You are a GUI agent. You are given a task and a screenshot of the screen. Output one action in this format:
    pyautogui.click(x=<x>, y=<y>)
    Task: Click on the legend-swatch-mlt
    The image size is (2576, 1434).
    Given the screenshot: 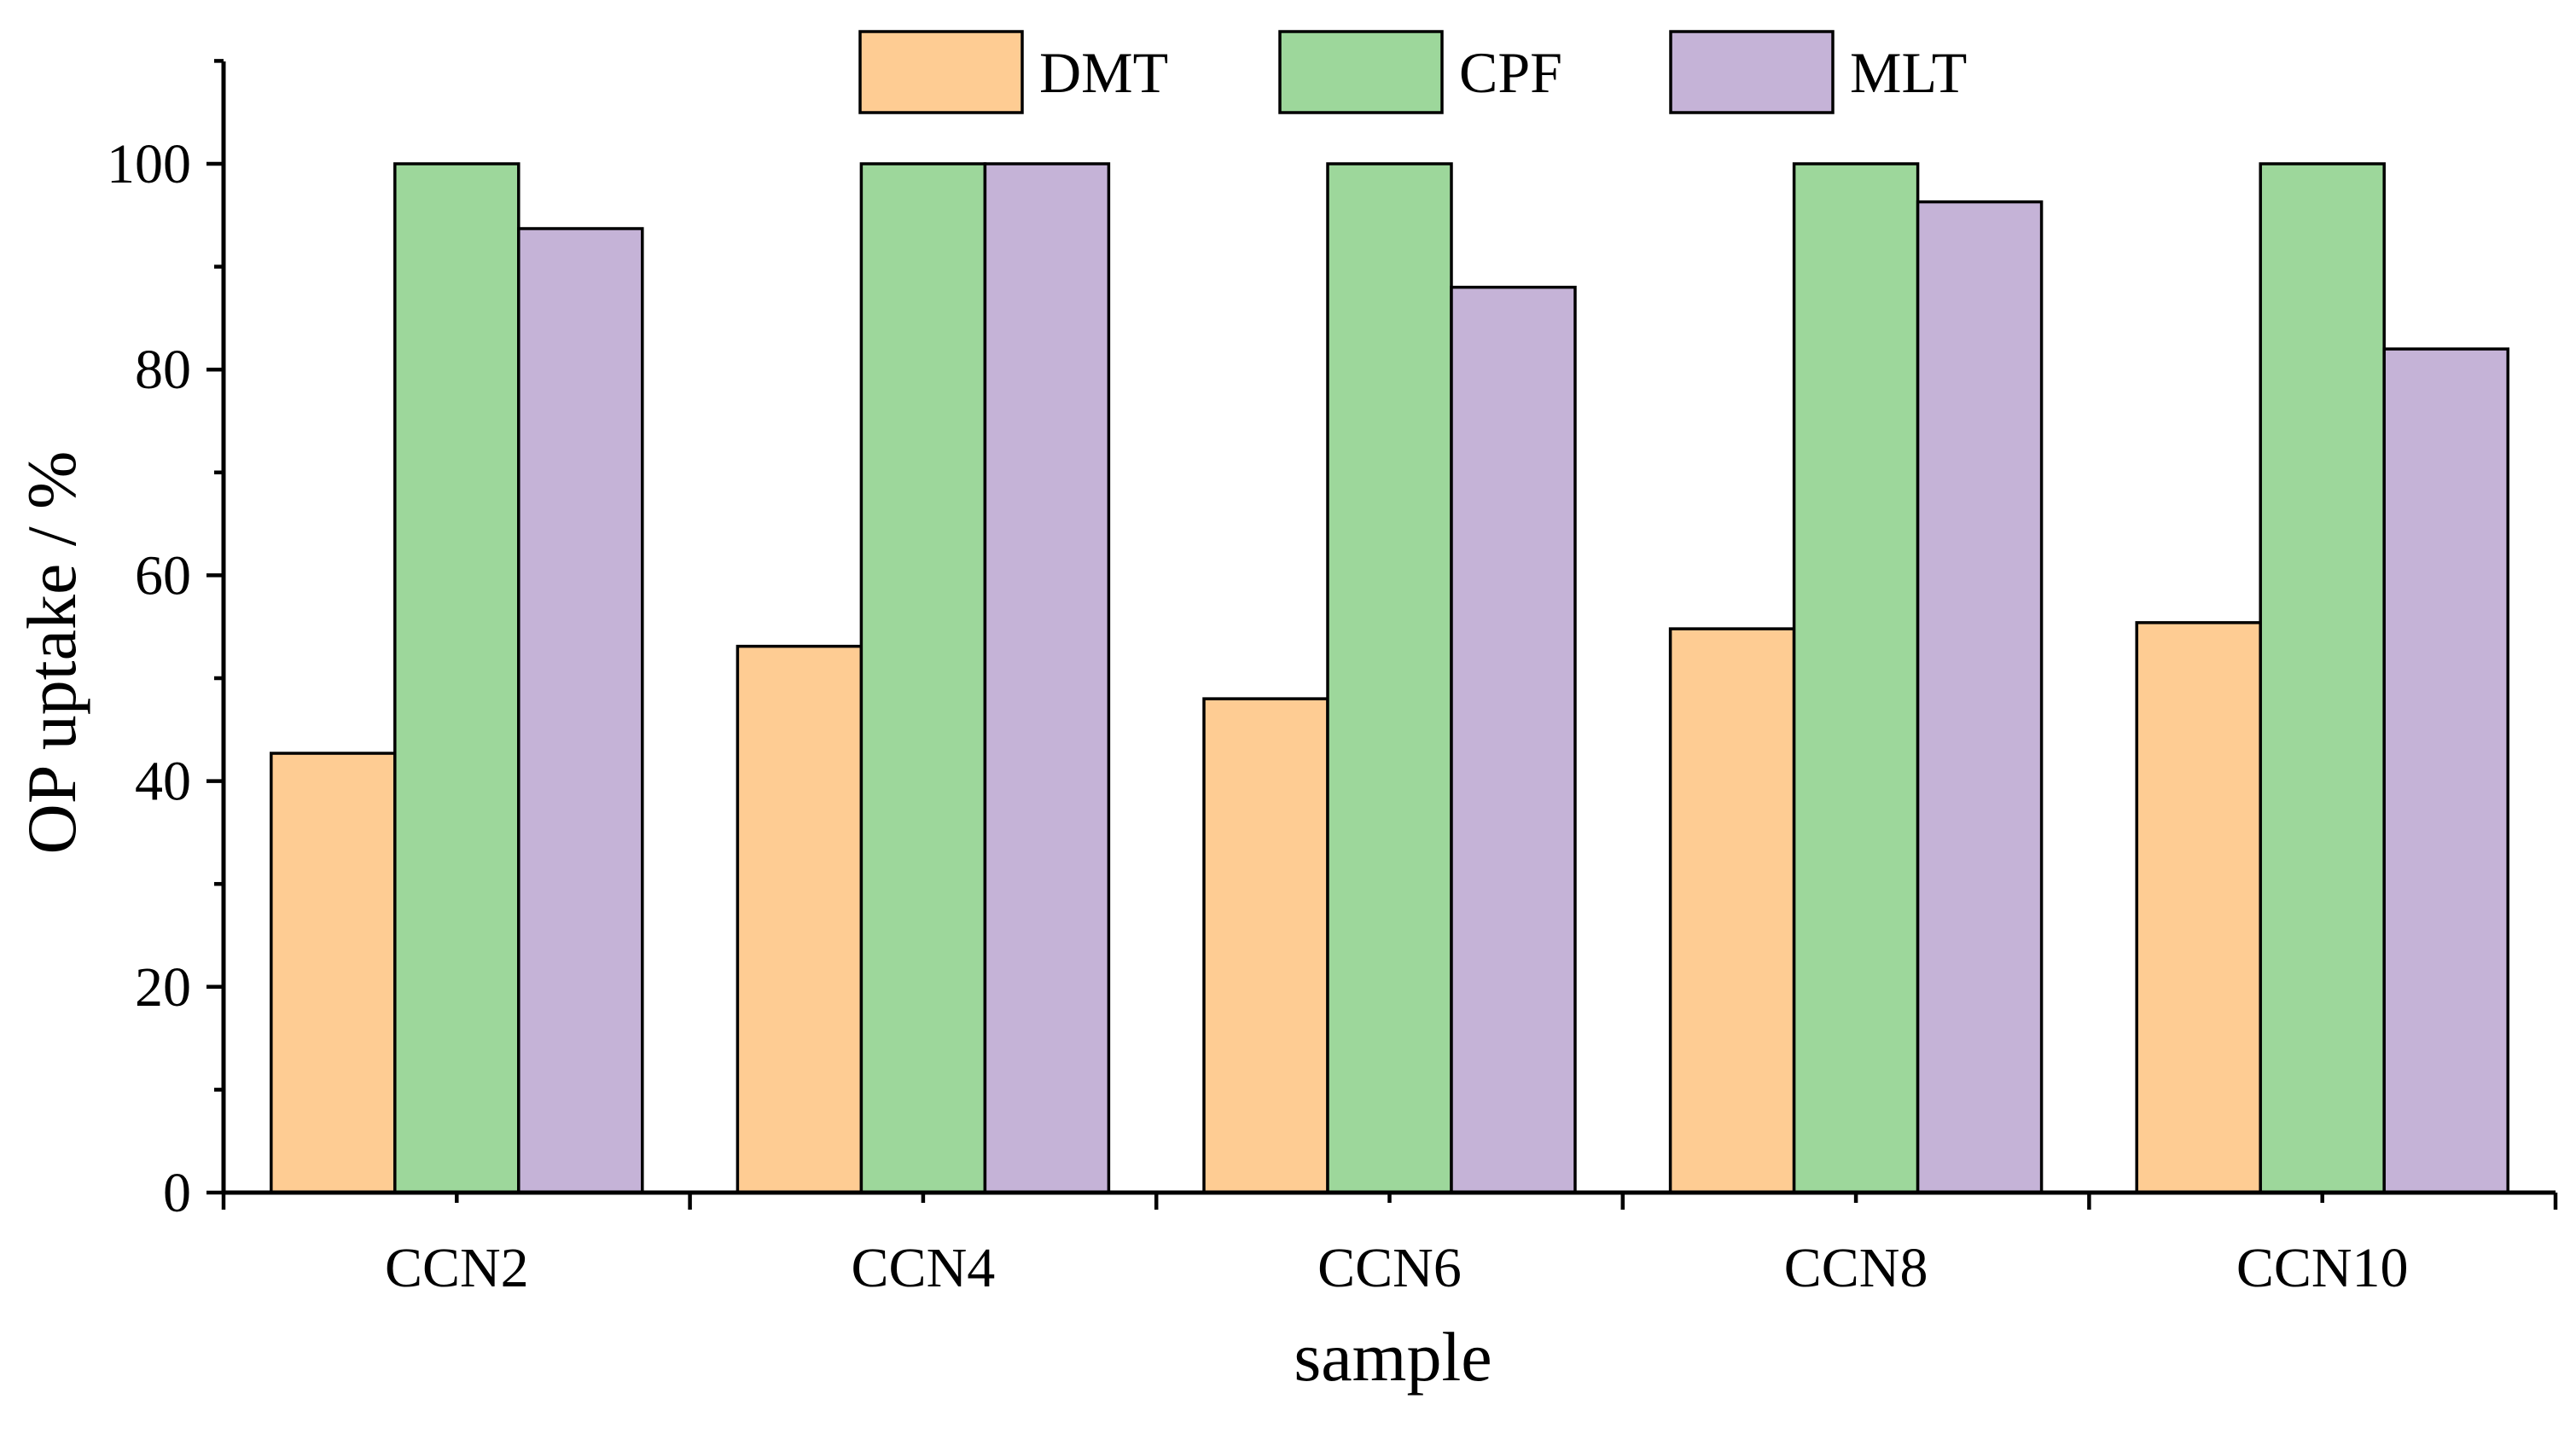 What is the action you would take?
    pyautogui.click(x=1752, y=72)
    